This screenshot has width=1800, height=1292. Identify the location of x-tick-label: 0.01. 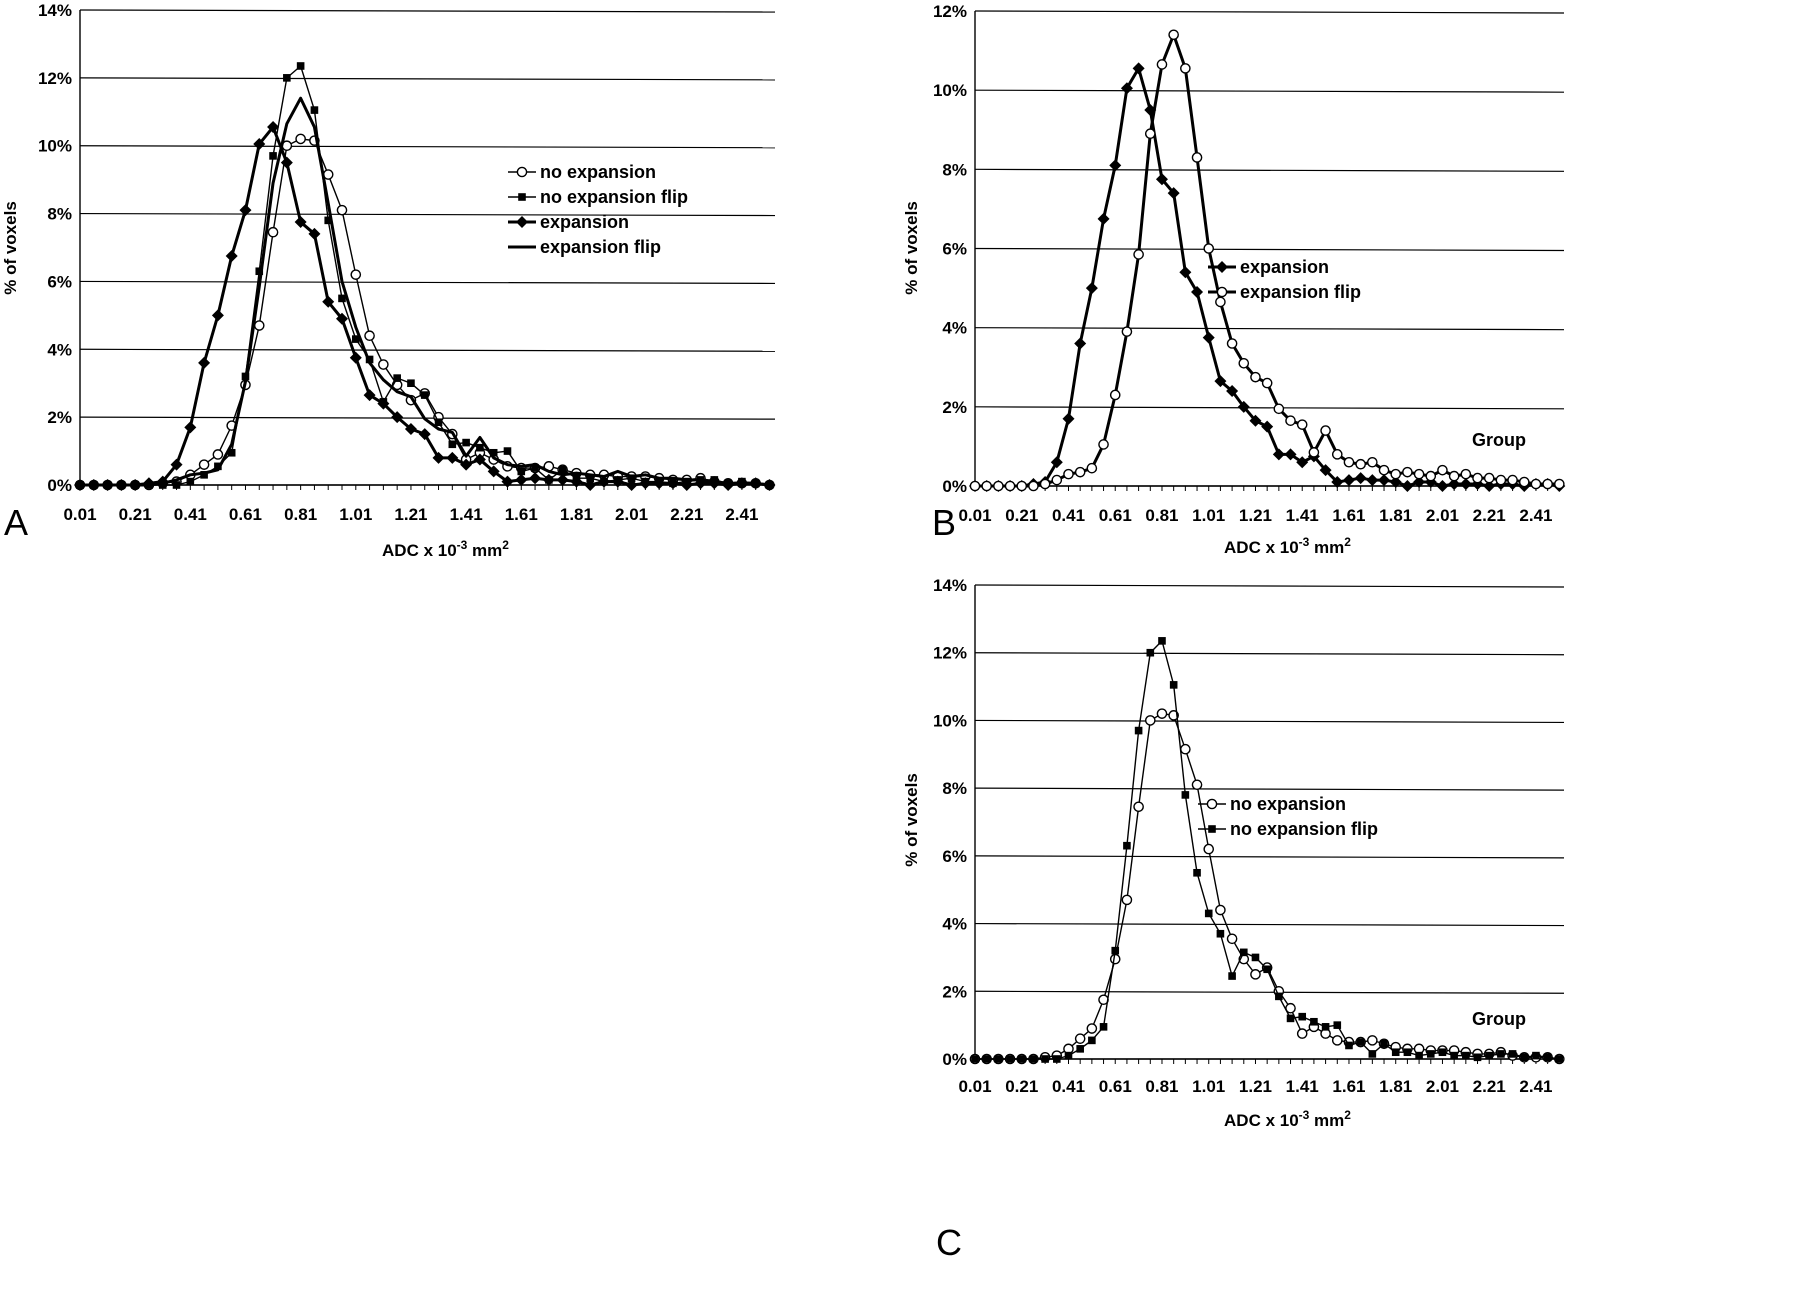
(79, 514).